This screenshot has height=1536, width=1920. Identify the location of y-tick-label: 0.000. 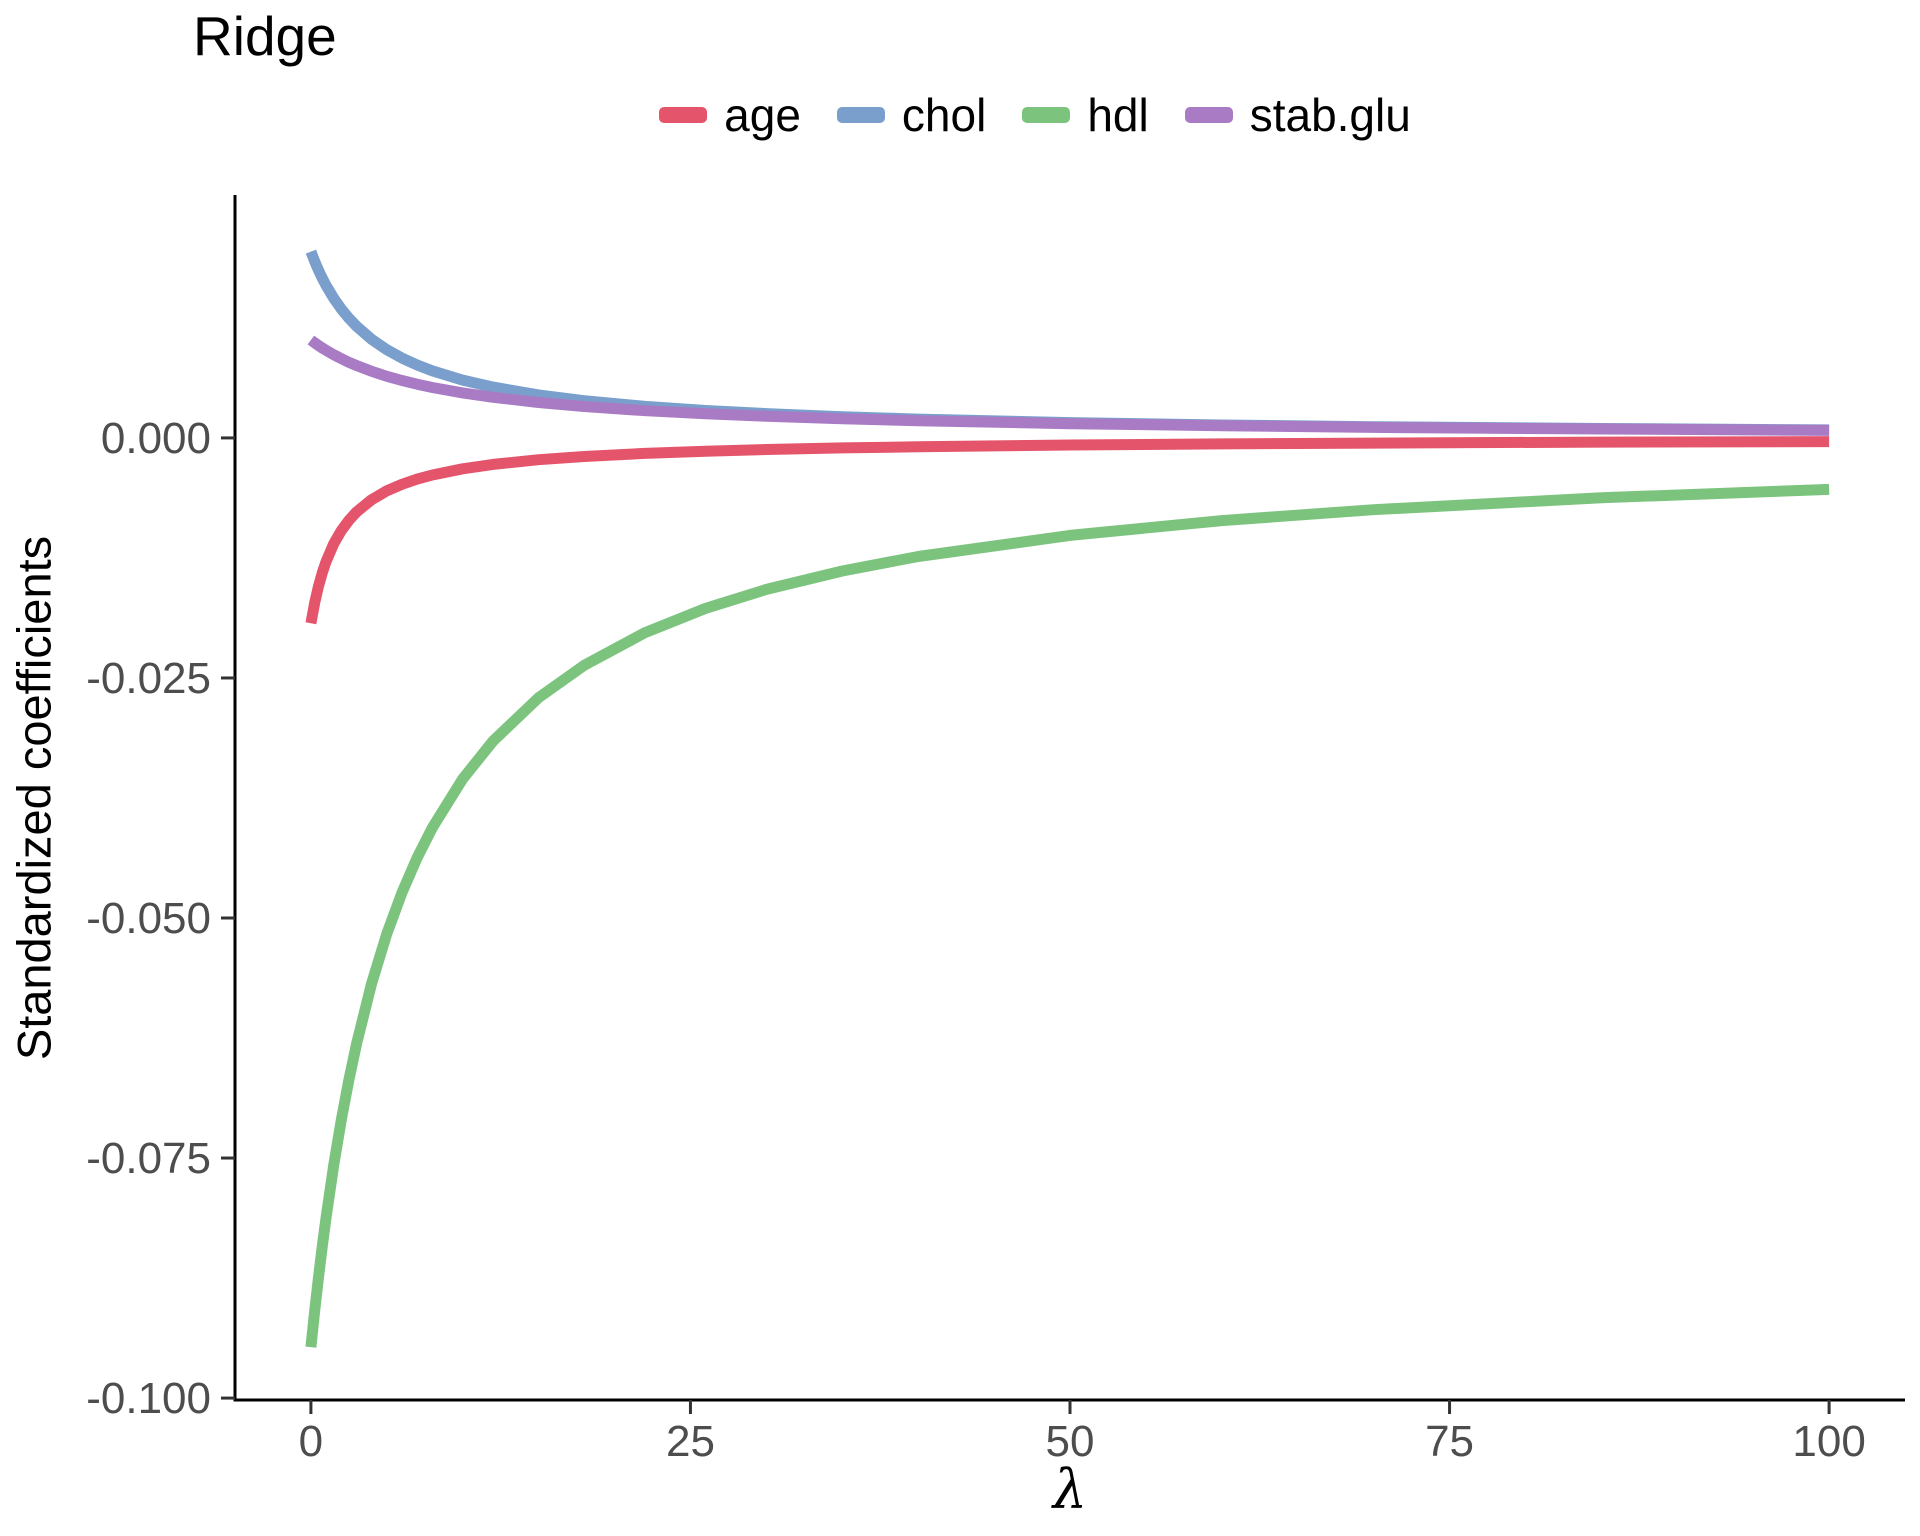
(156, 438).